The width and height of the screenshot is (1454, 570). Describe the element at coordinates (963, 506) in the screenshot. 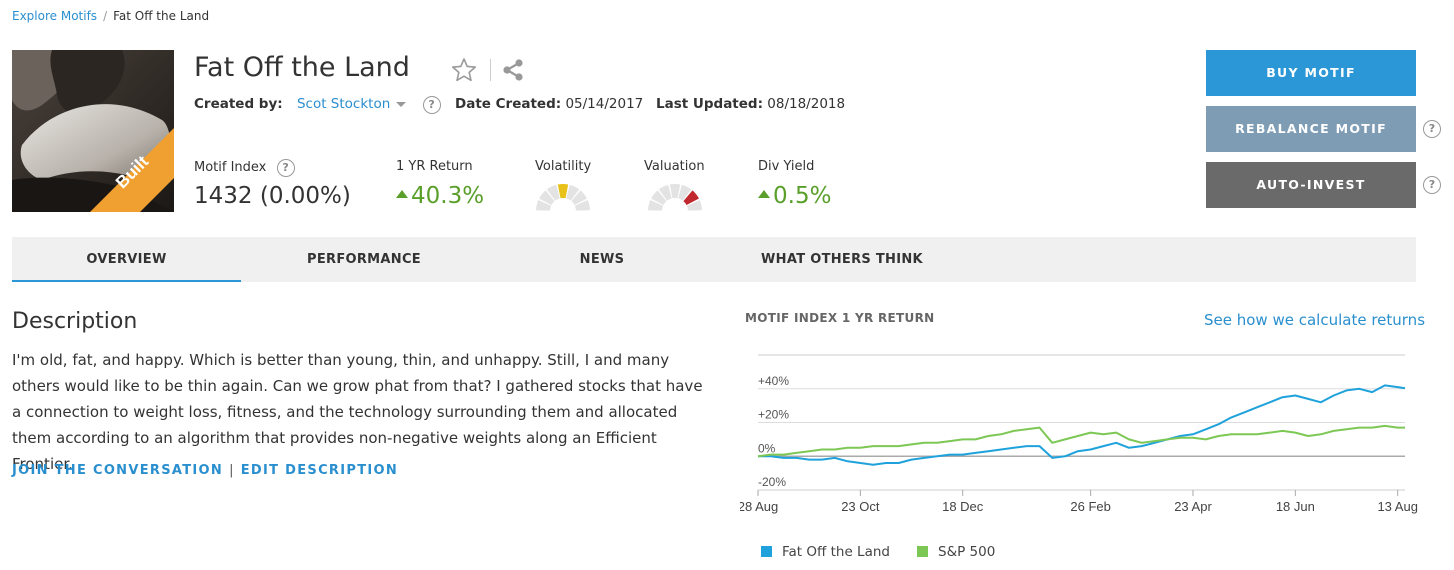

I see `x-tick-label: 18 Dec` at that location.